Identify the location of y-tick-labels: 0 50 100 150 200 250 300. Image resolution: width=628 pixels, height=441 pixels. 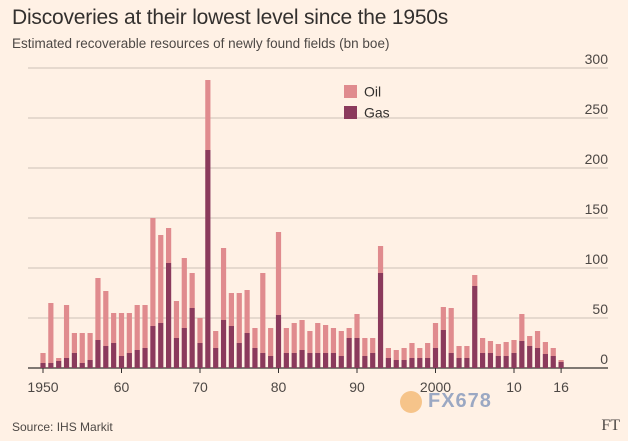
(597, 209).